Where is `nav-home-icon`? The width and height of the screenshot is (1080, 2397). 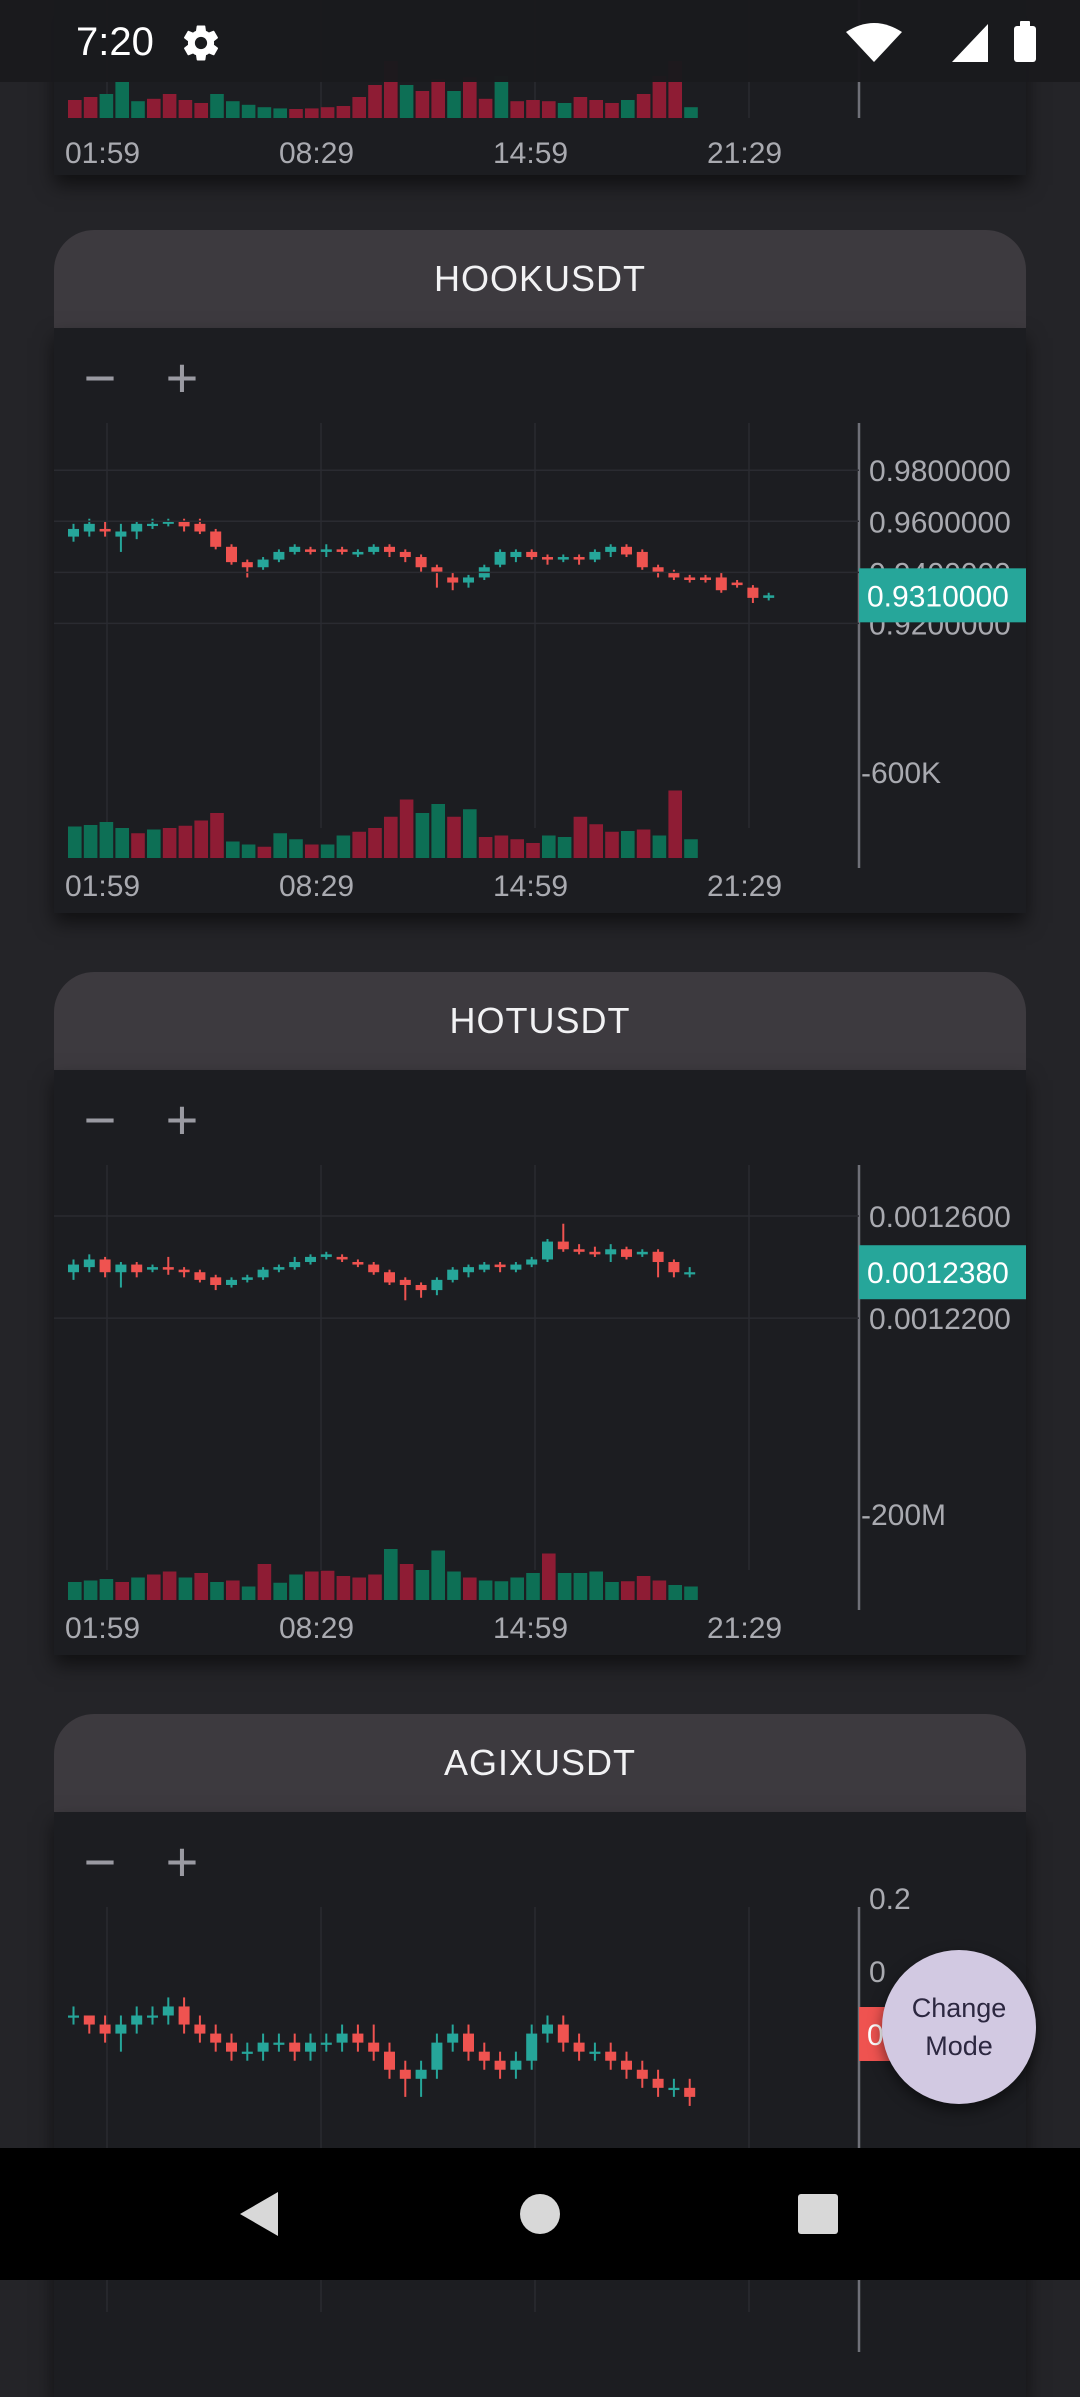
nav-home-icon is located at coordinates (540, 2214).